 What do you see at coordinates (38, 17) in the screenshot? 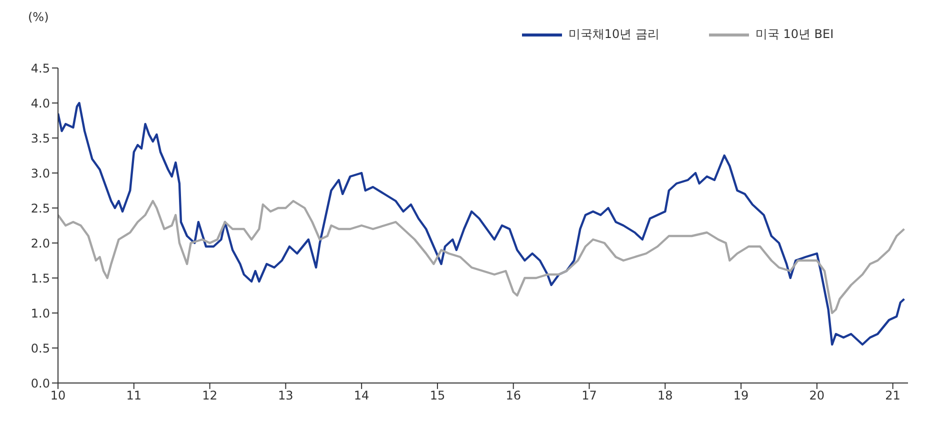
I see `y-axis-title: (%)` at bounding box center [38, 17].